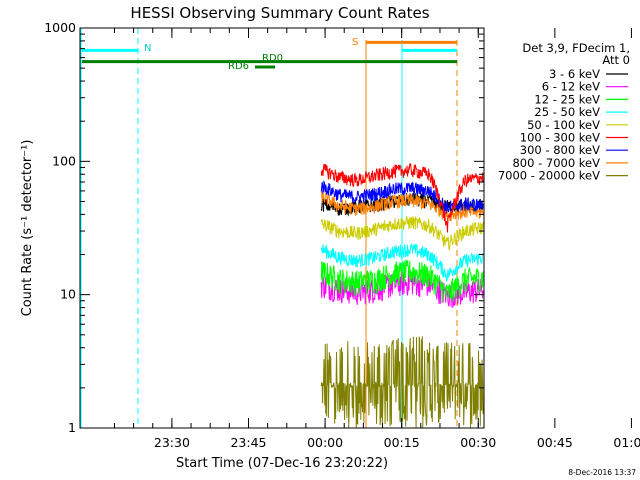  Describe the element at coordinates (355, 42) in the screenshot. I see `annotation-label: S` at that location.